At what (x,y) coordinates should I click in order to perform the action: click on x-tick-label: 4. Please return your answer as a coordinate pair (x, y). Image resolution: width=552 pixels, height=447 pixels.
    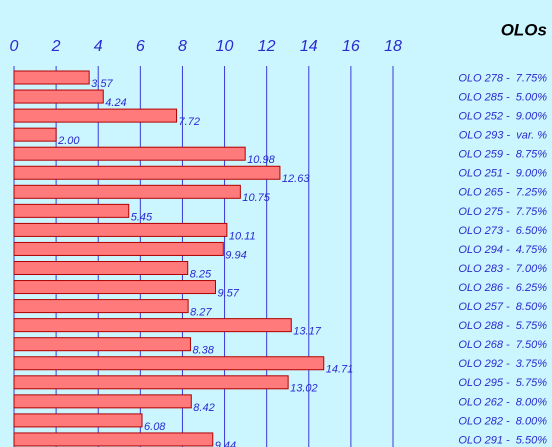
    Looking at the image, I should click on (98, 46).